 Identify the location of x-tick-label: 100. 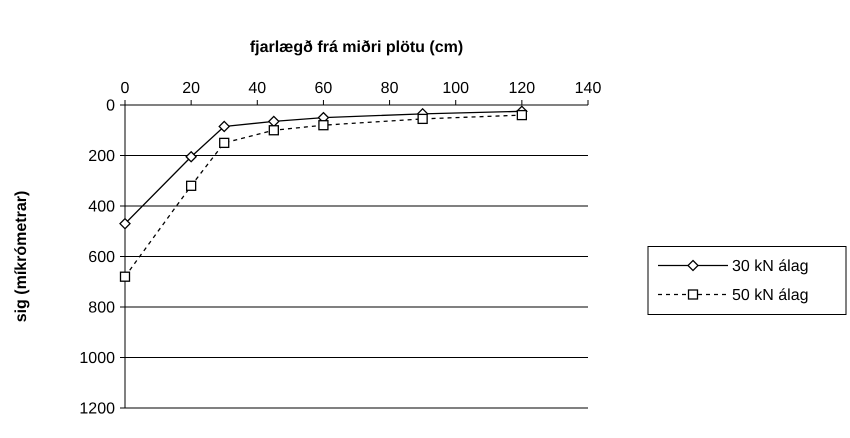
(456, 88).